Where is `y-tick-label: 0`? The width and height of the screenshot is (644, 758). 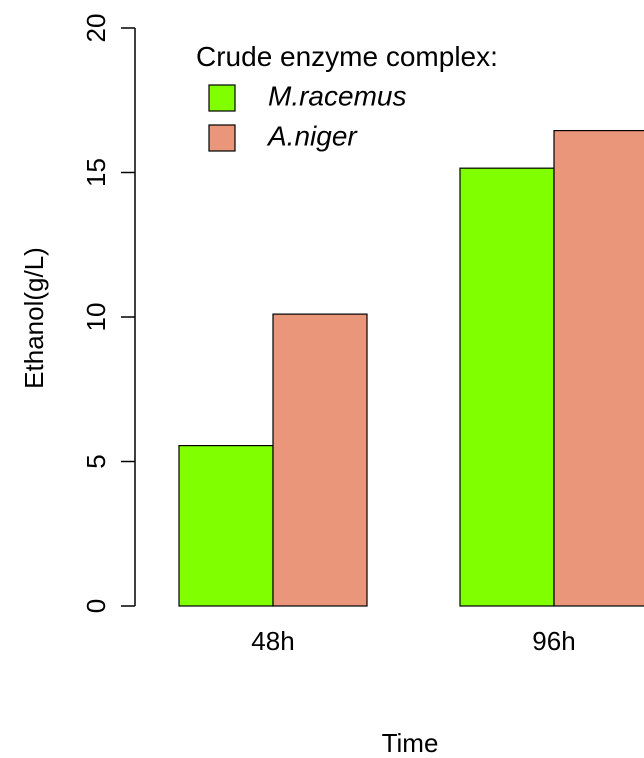
y-tick-label: 0 is located at coordinates (96, 606).